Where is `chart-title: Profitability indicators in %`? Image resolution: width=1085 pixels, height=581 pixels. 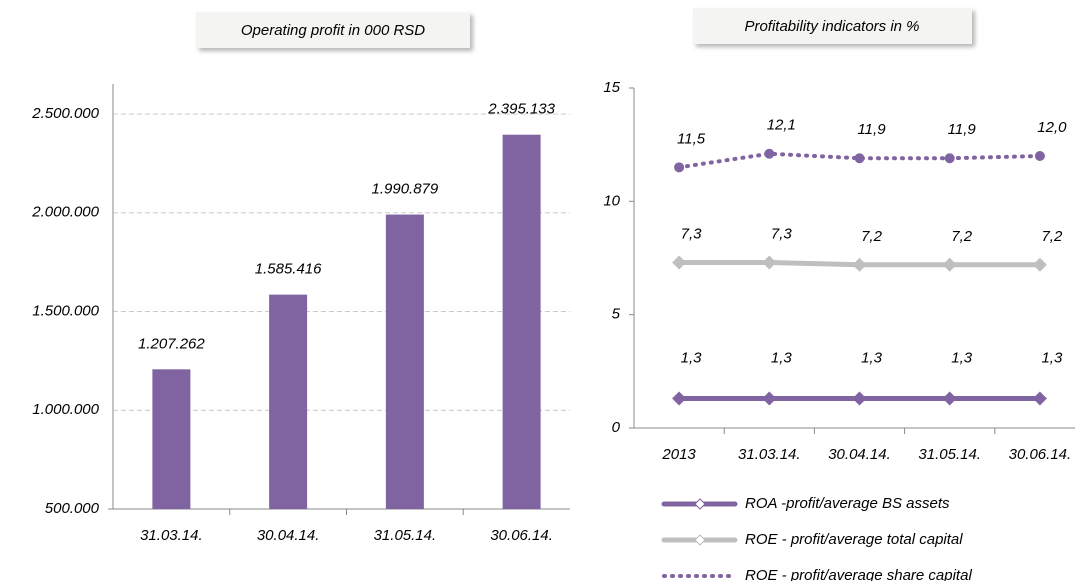 chart-title: Profitability indicators in % is located at coordinates (831, 26).